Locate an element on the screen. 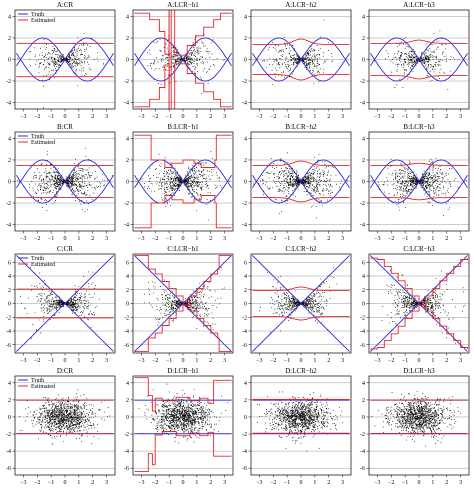 The image size is (474, 488). x-tick-label: 1 is located at coordinates (196, 117).